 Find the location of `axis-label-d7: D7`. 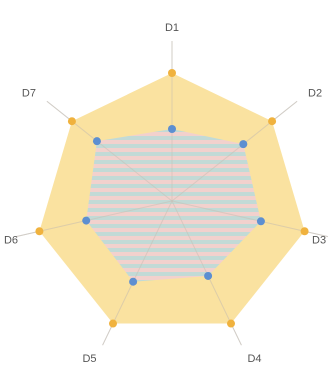

axis-label-d7: D7 is located at coordinates (29, 94).